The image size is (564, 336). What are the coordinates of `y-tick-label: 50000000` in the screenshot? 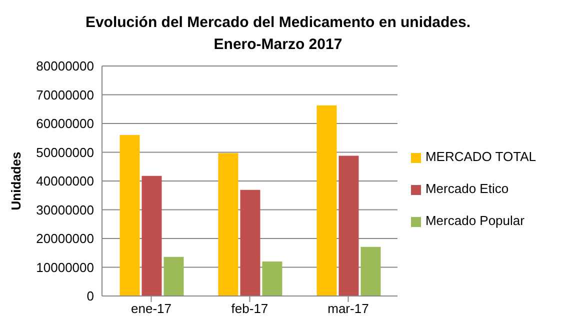 It's located at (65, 152).